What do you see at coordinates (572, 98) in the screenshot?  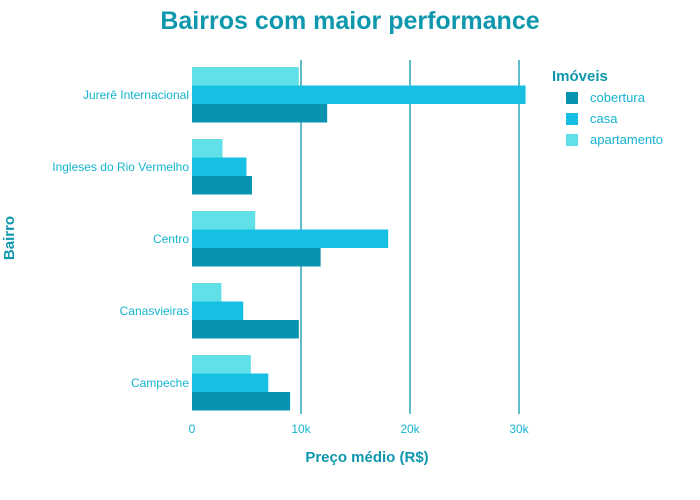 I see `legend-swatch-cobertura` at bounding box center [572, 98].